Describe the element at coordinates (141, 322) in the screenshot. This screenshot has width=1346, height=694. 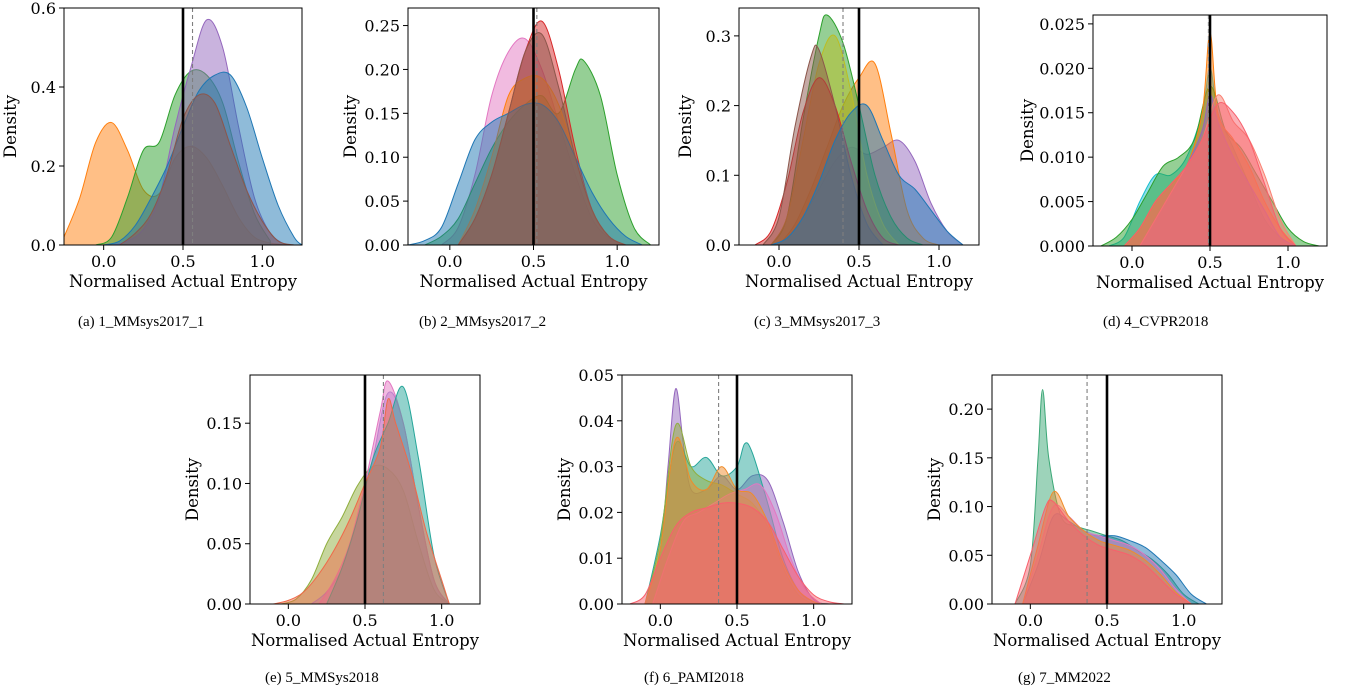
I see `caption-a: (a) 1_MMsys2017_1` at that location.